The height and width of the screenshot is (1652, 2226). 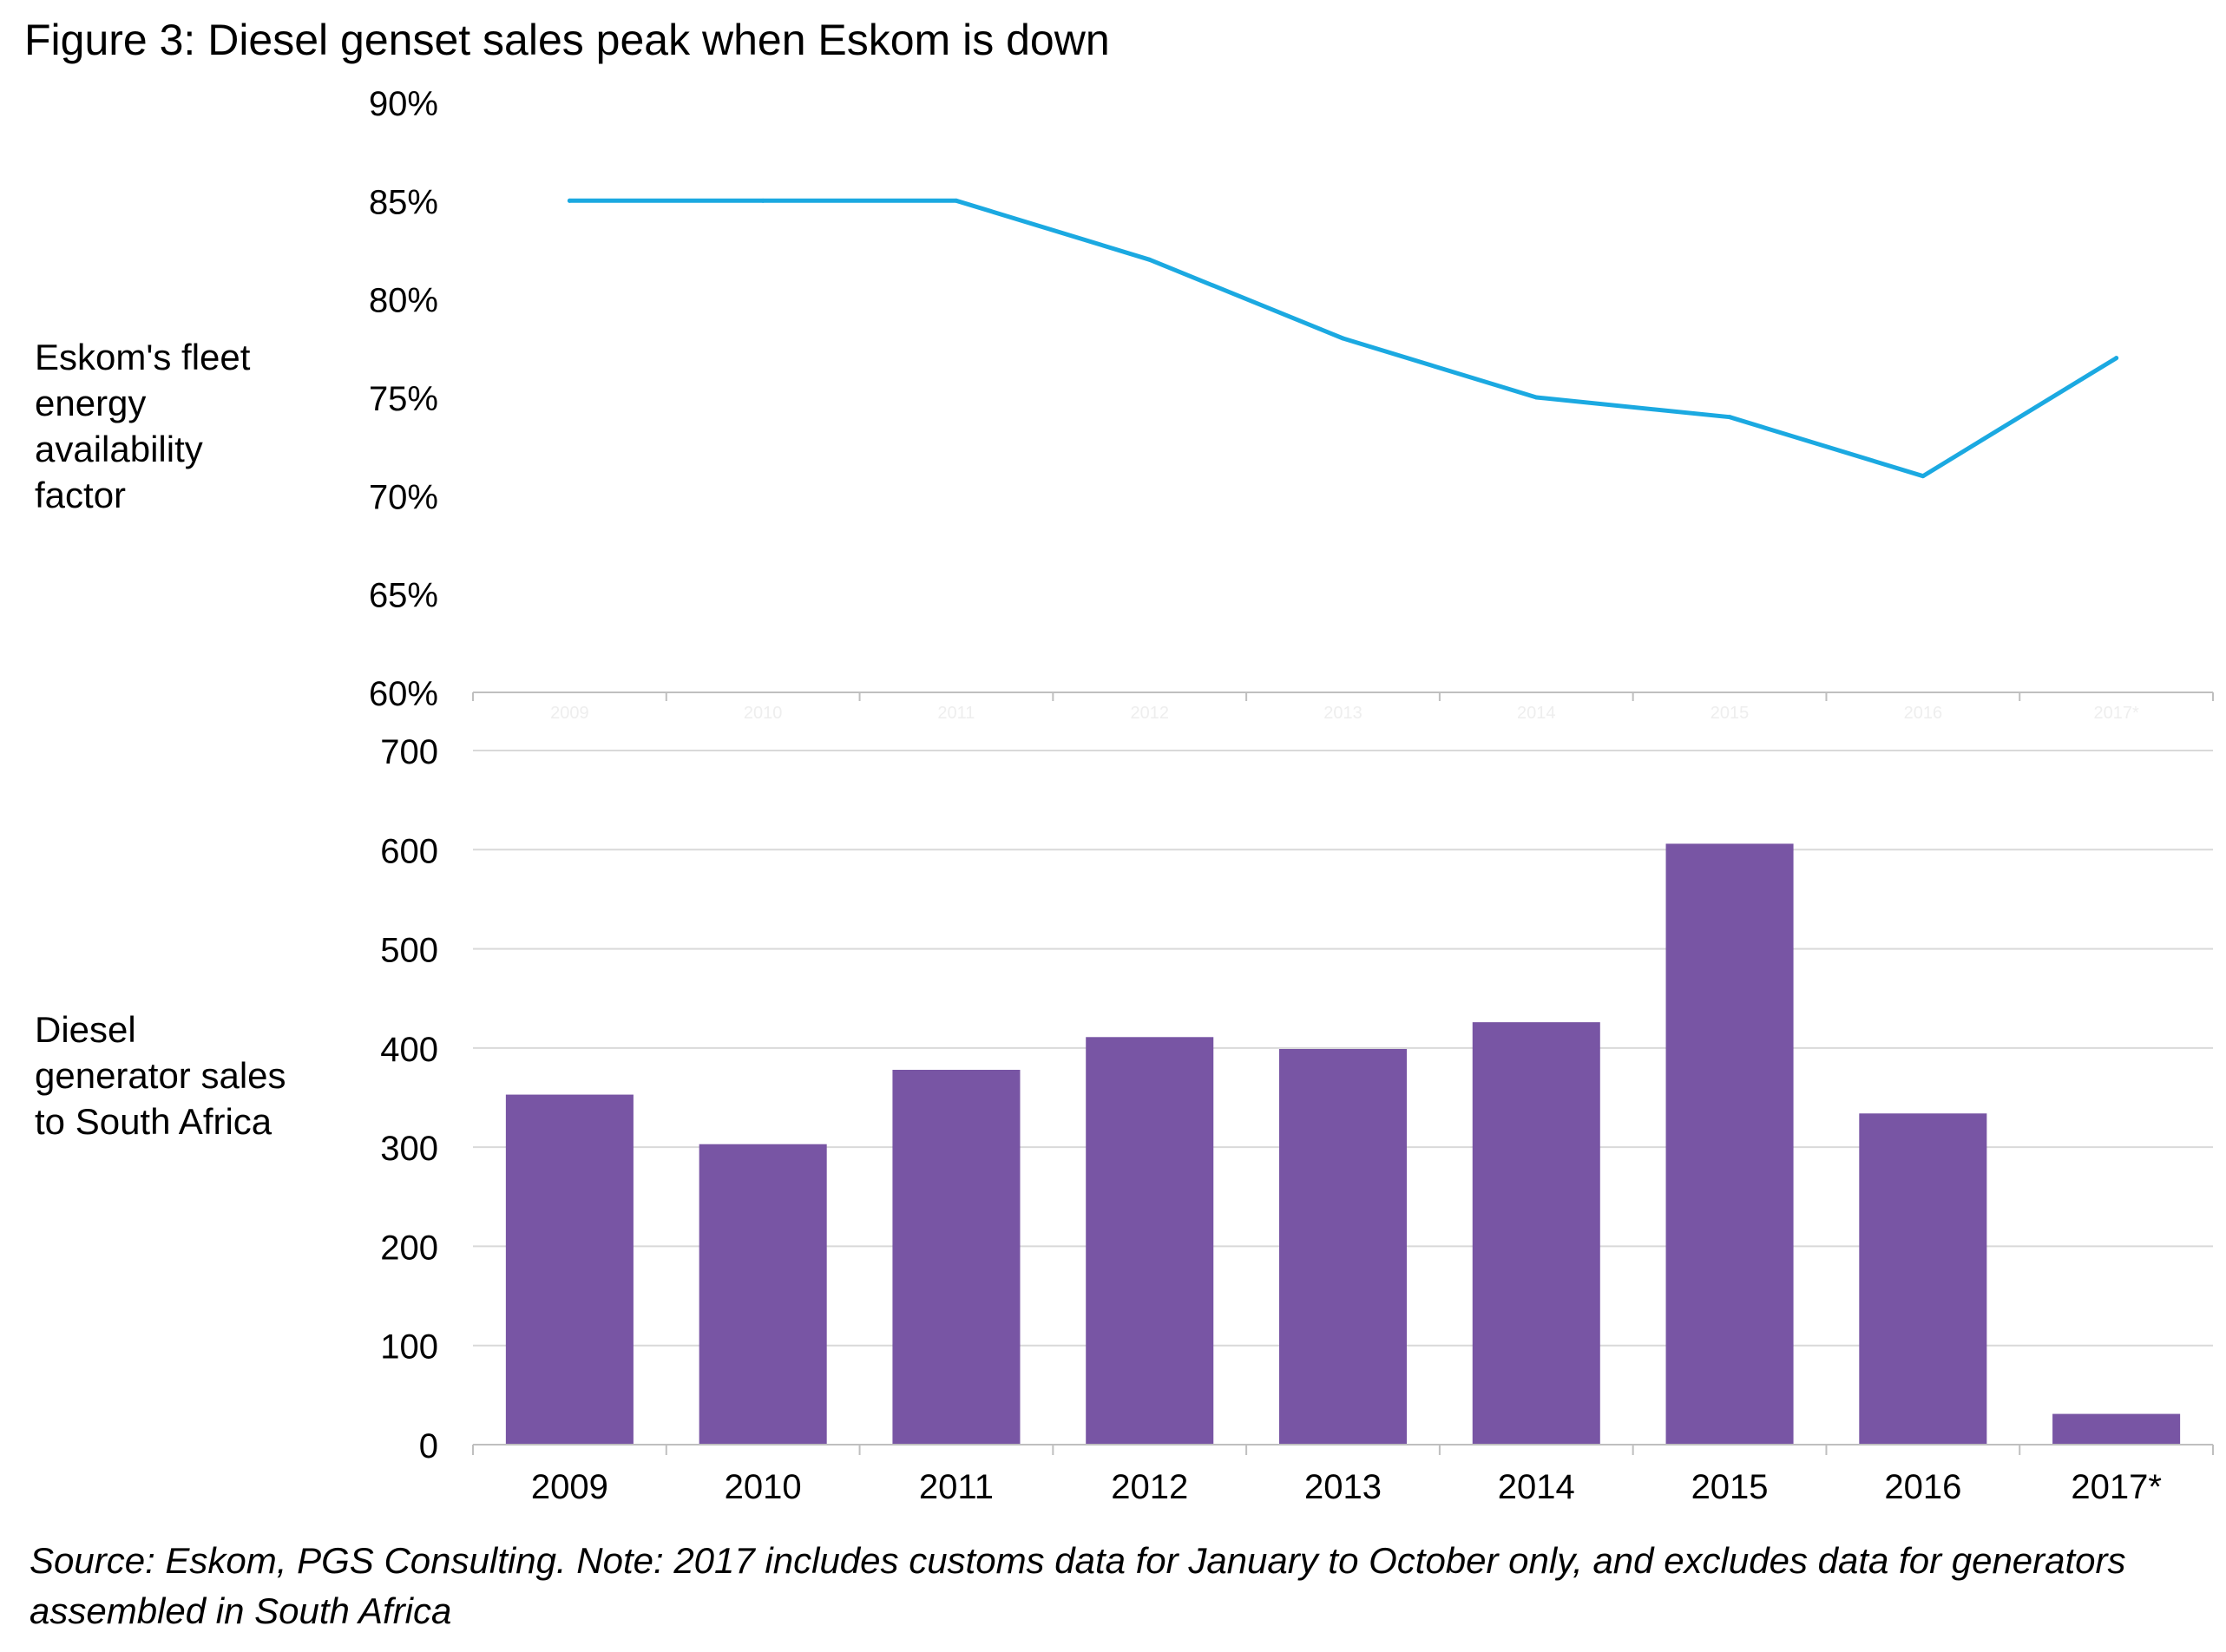 What do you see at coordinates (409, 1149) in the screenshot?
I see `bar-ytick-label: 300` at bounding box center [409, 1149].